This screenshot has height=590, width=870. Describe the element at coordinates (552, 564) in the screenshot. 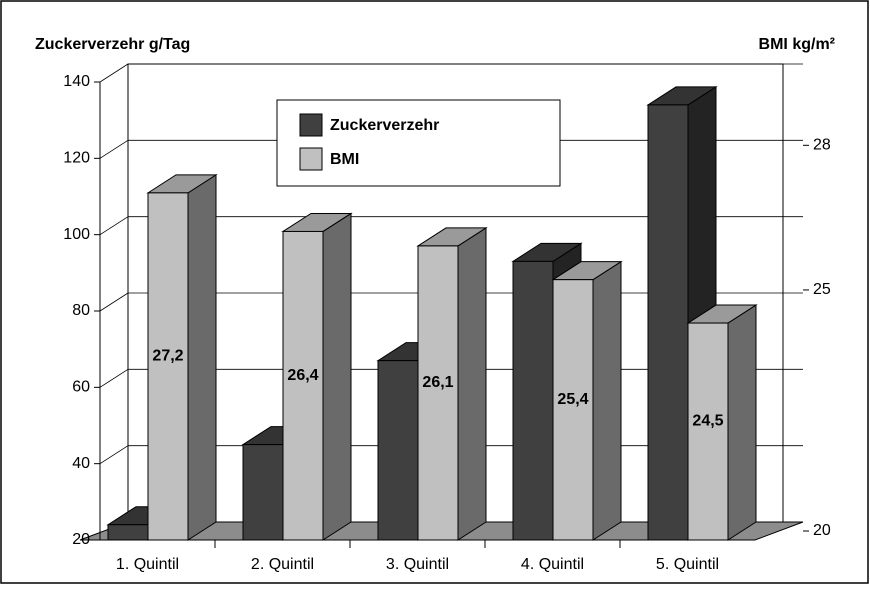

I see `x-tick-label: 4. Quintil` at that location.